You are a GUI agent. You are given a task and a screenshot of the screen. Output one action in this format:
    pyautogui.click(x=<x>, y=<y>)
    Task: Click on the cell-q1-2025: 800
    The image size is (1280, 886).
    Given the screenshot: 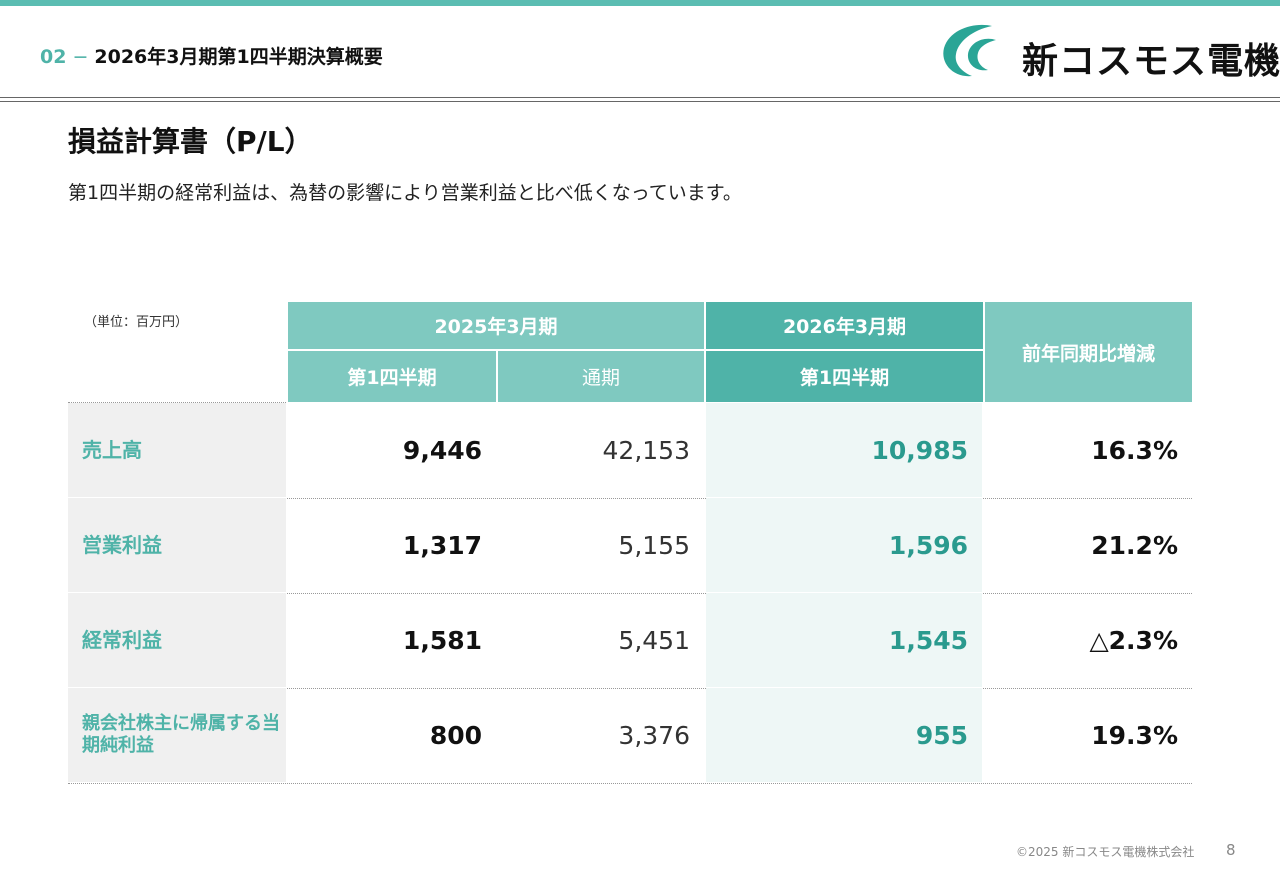 What is the action you would take?
    pyautogui.click(x=455, y=735)
    